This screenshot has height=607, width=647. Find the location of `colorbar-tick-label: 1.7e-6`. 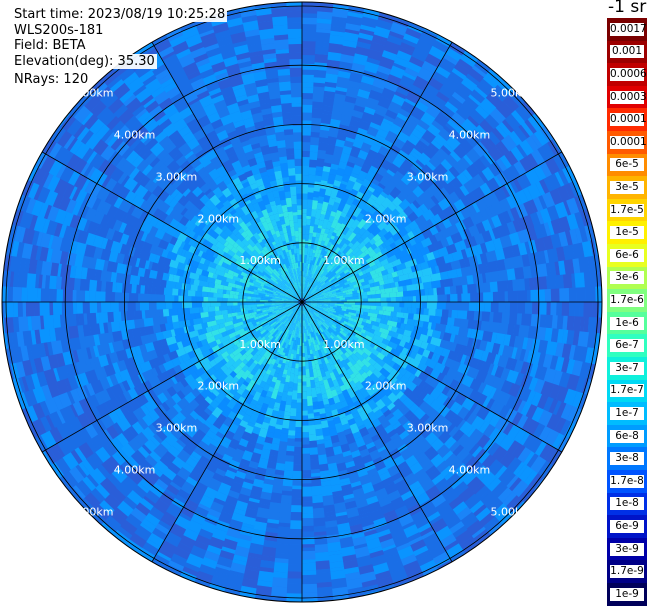

colorbar-tick-label: 1.7e-6 is located at coordinates (627, 300).